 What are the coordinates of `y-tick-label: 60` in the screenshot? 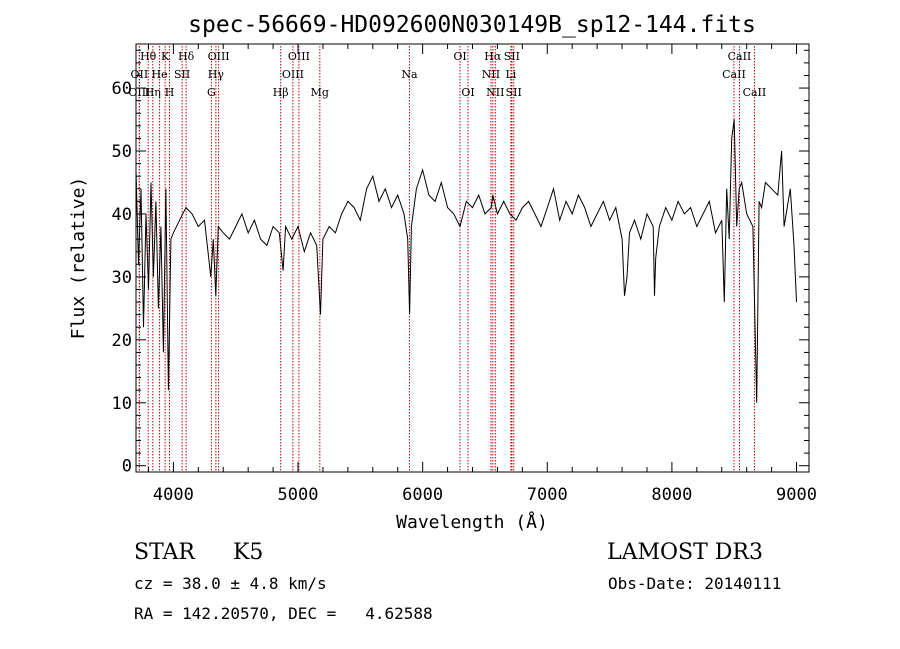 It's located at (122, 89).